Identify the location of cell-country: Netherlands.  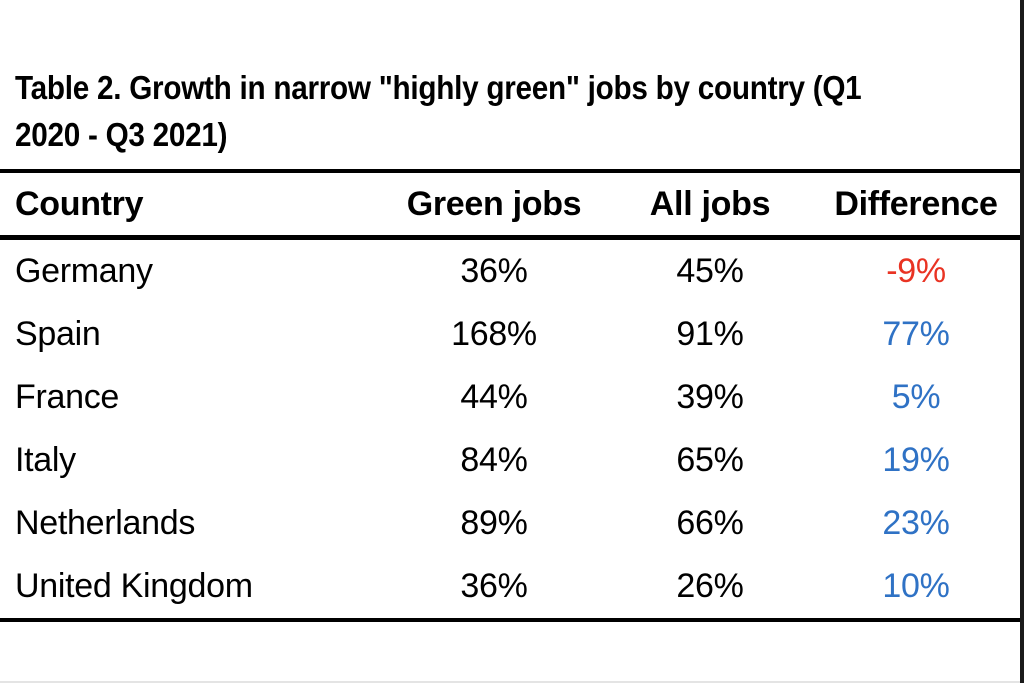
(105, 523).